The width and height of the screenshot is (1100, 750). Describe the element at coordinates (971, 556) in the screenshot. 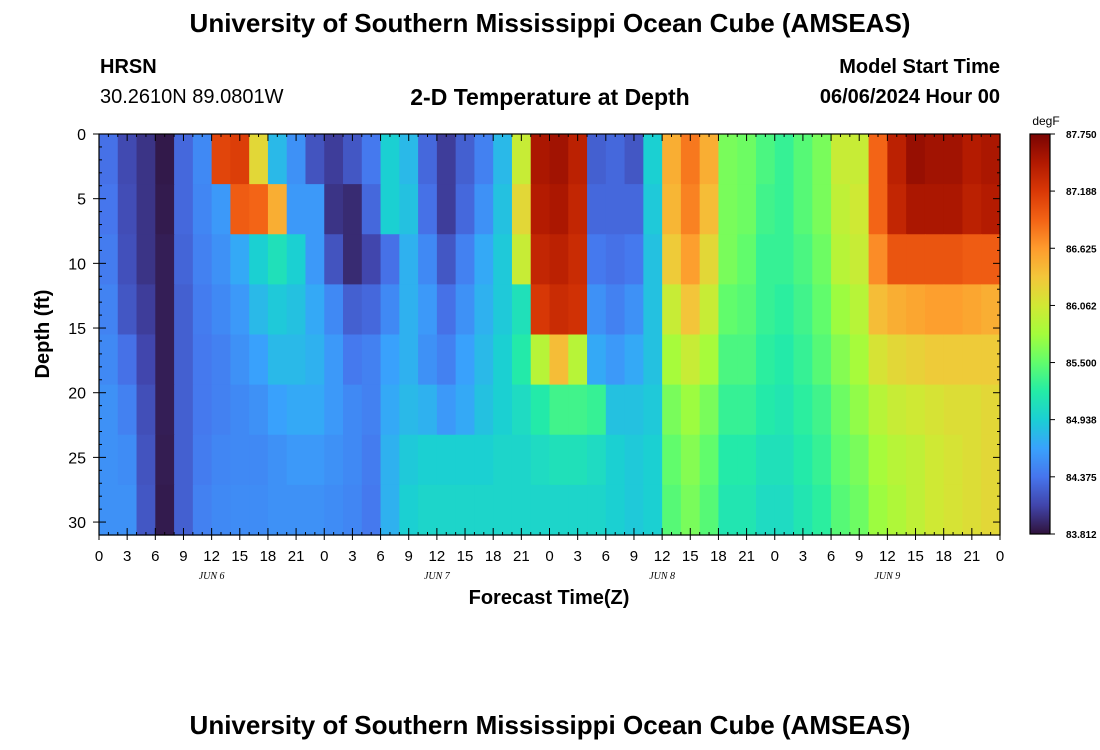

I see `x-tick-label: 21` at that location.